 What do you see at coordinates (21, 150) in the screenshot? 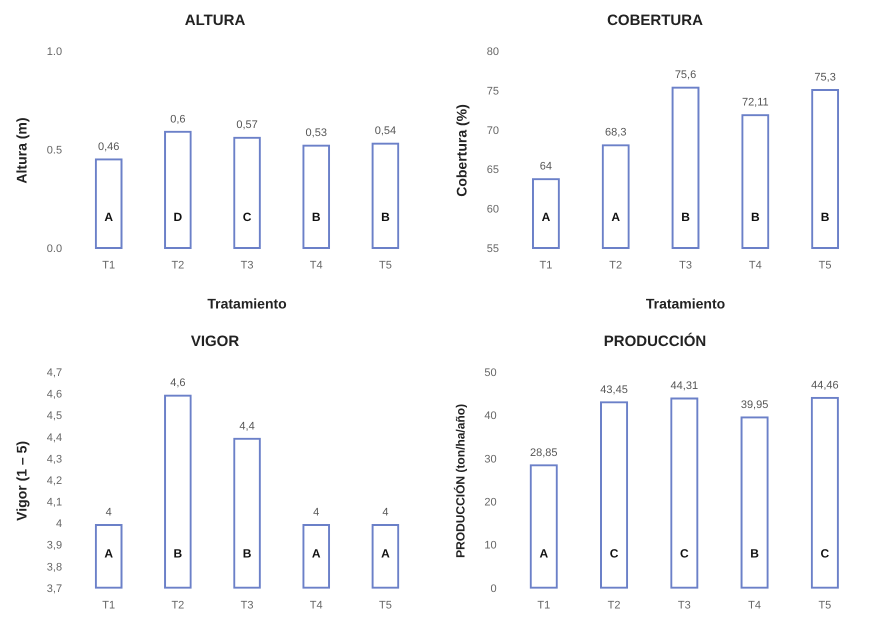
I see `y-axis-title: Altura (m)` at bounding box center [21, 150].